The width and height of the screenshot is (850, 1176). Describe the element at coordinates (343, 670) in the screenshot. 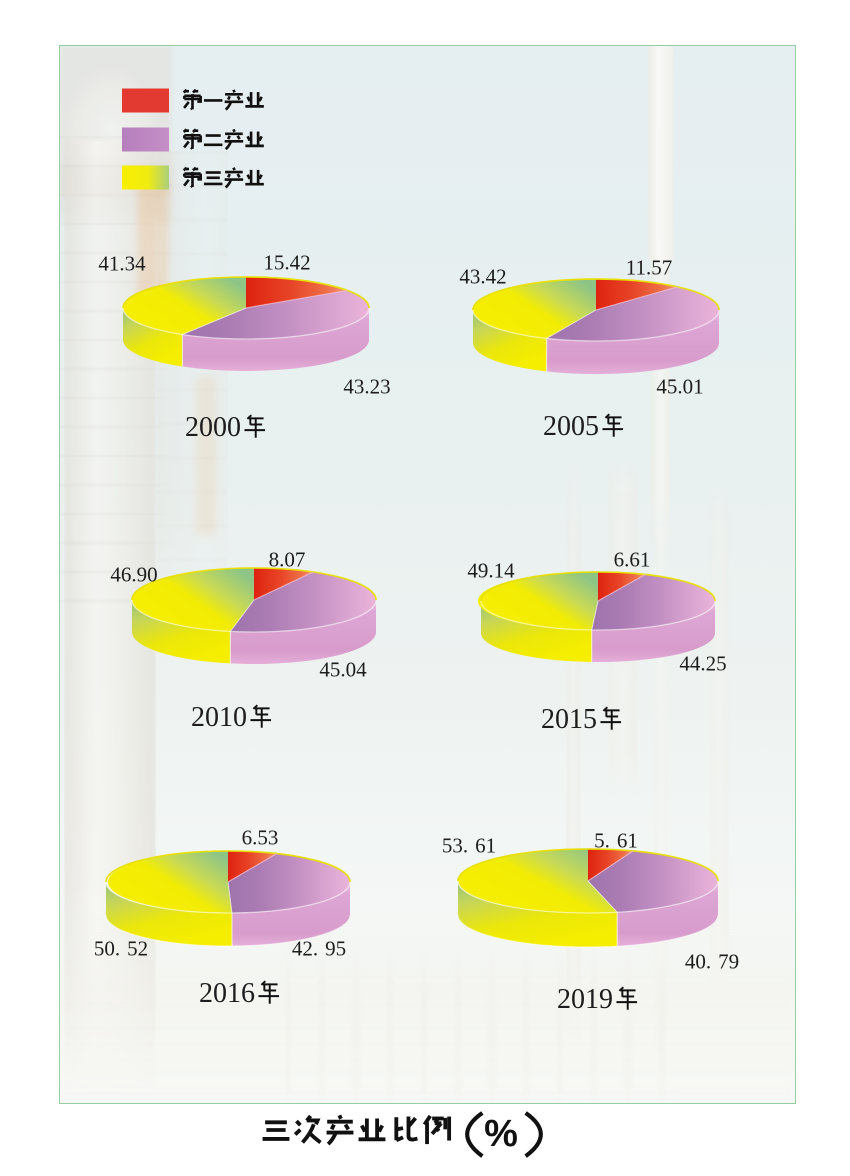

I see `svg-text: 45.04` at that location.